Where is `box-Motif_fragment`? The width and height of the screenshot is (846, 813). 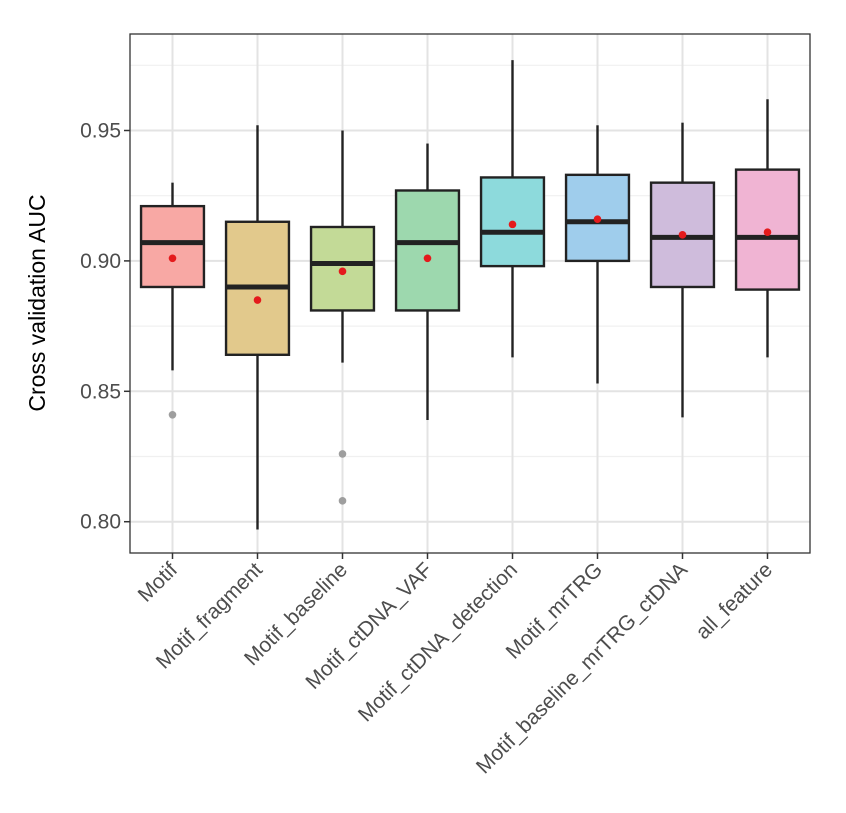 box-Motif_fragment is located at coordinates (257, 327).